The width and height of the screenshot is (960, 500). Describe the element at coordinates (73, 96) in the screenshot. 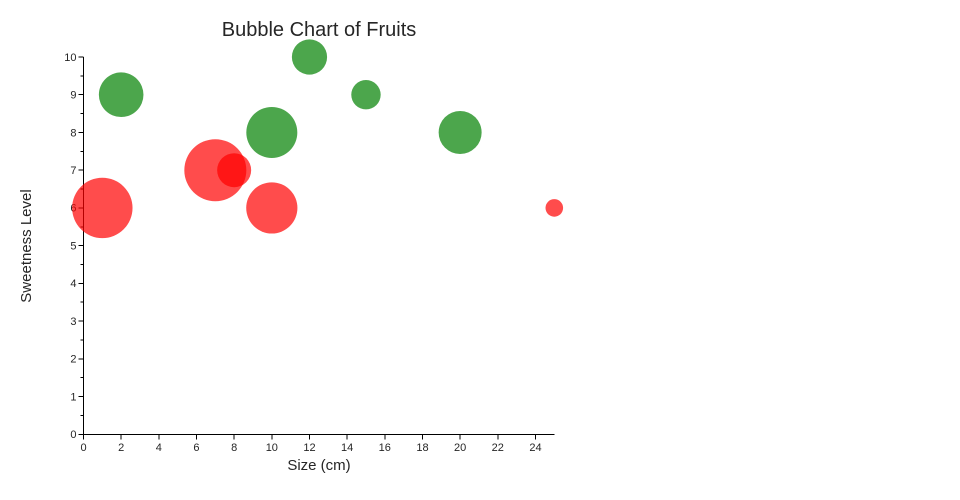

I see `y-tick-label: 9` at that location.